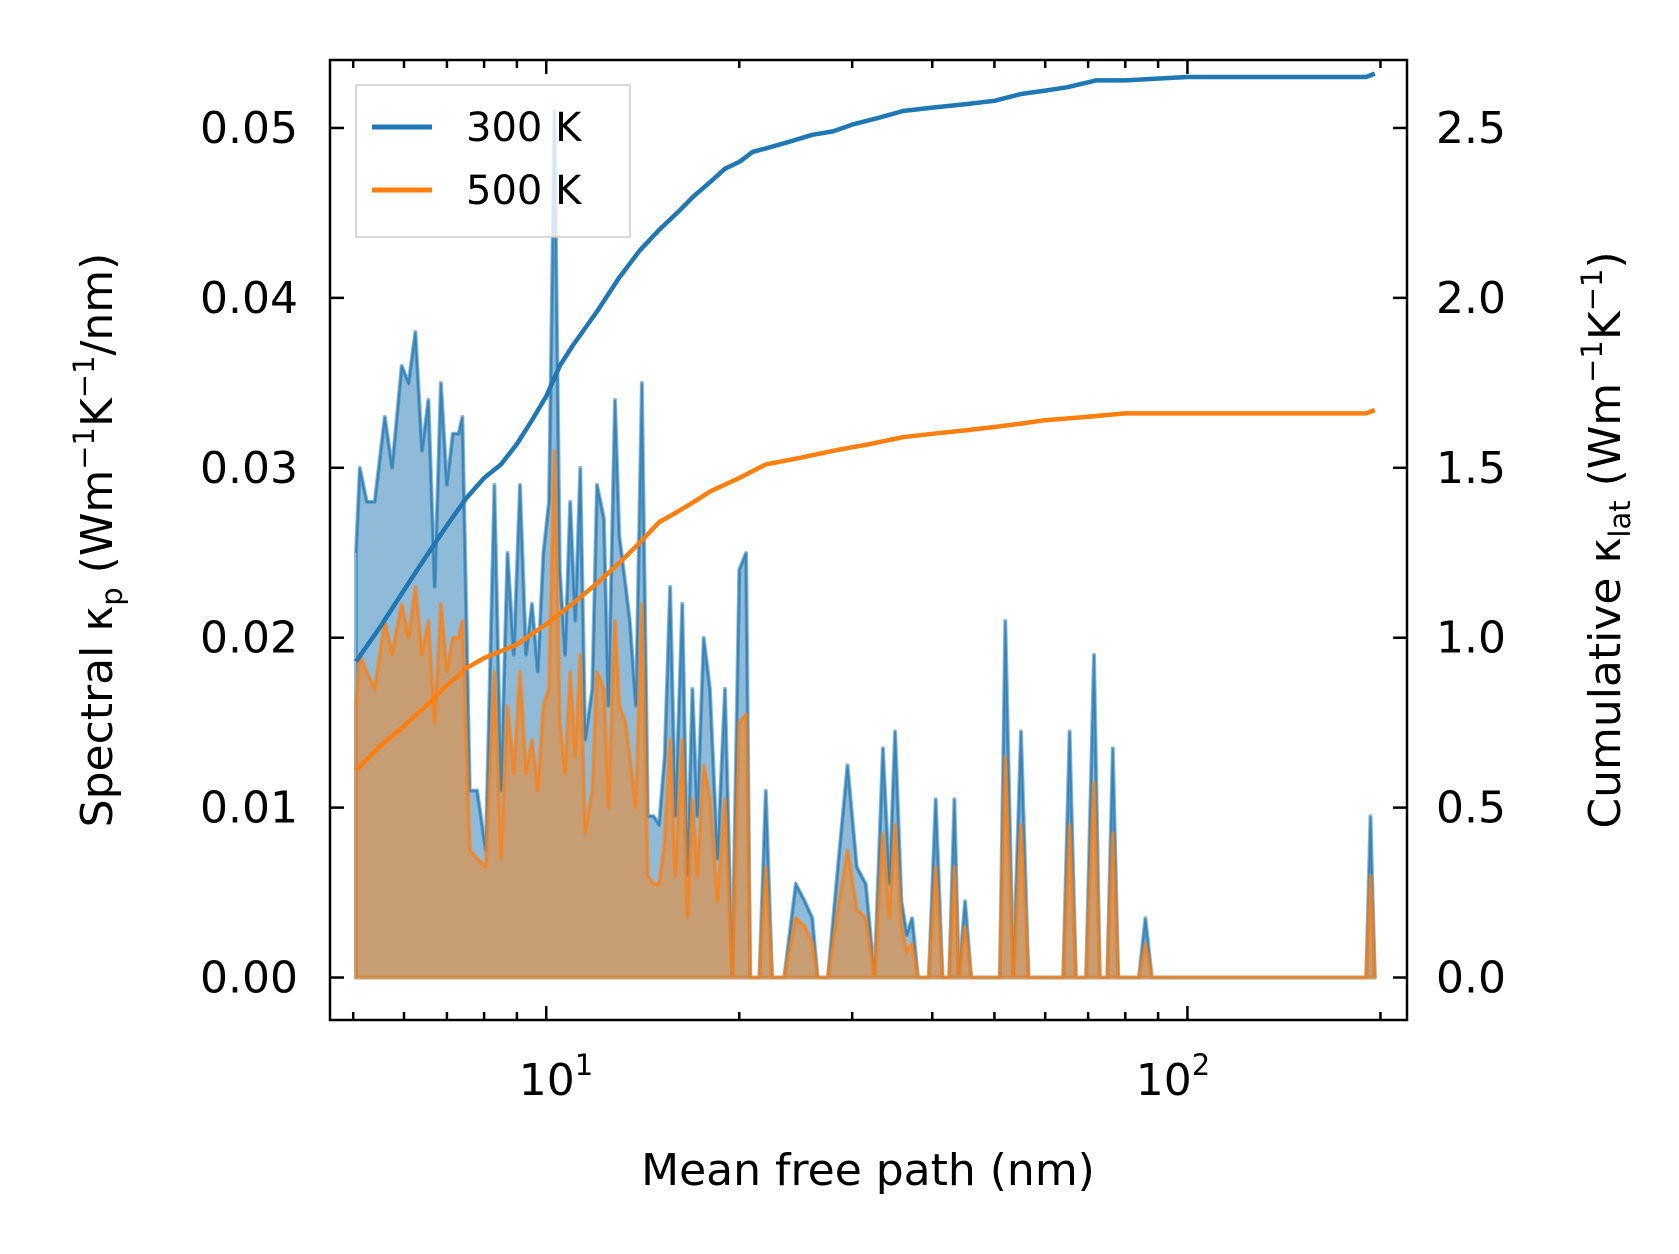 This screenshot has height=1254, width=1679. What do you see at coordinates (1471, 468) in the screenshot?
I see `y2-tick-label: 1.5` at bounding box center [1471, 468].